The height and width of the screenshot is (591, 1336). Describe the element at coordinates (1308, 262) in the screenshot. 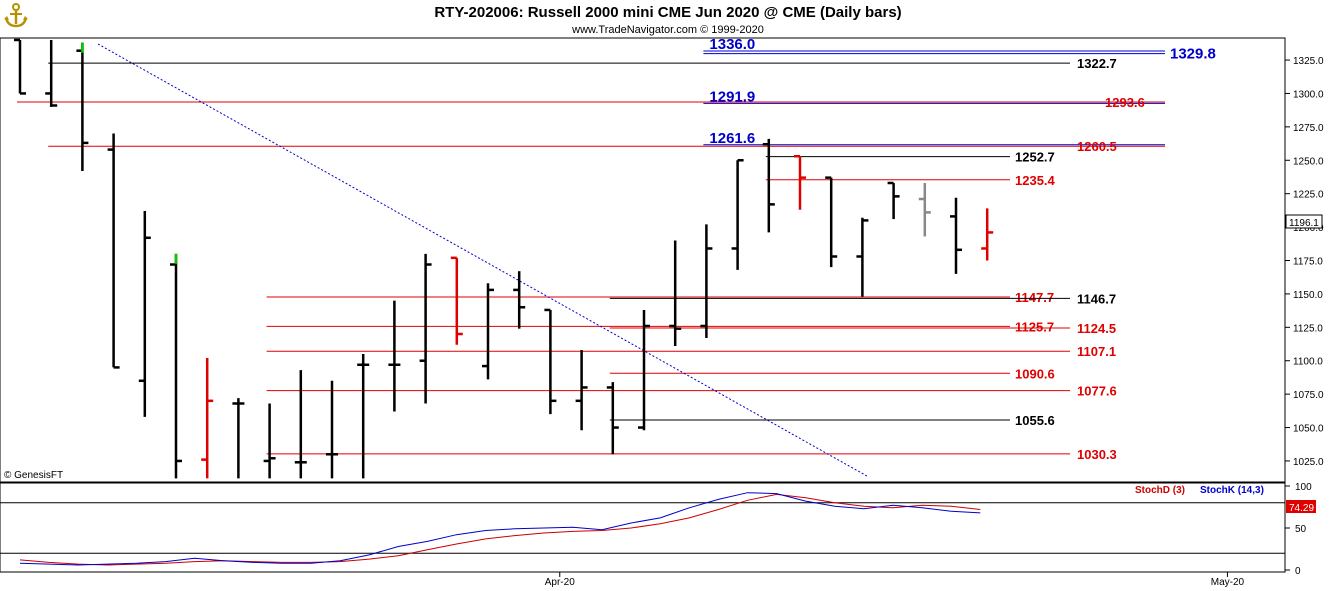

I see `price-tick-label: 1175.0` at that location.